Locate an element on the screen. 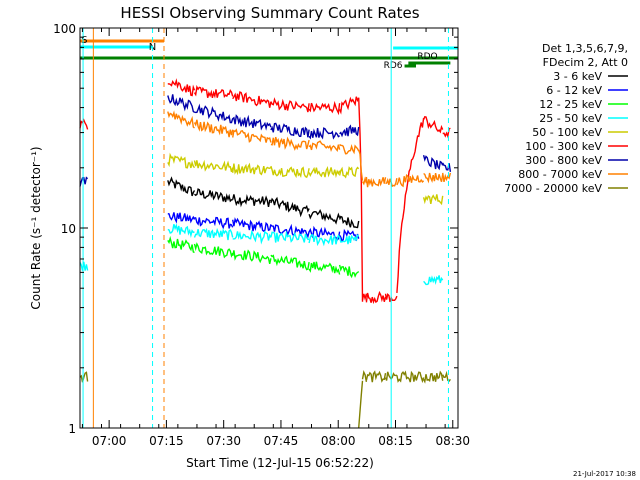 The height and width of the screenshot is (480, 640). flag-rdo-label: RDO is located at coordinates (427, 57).